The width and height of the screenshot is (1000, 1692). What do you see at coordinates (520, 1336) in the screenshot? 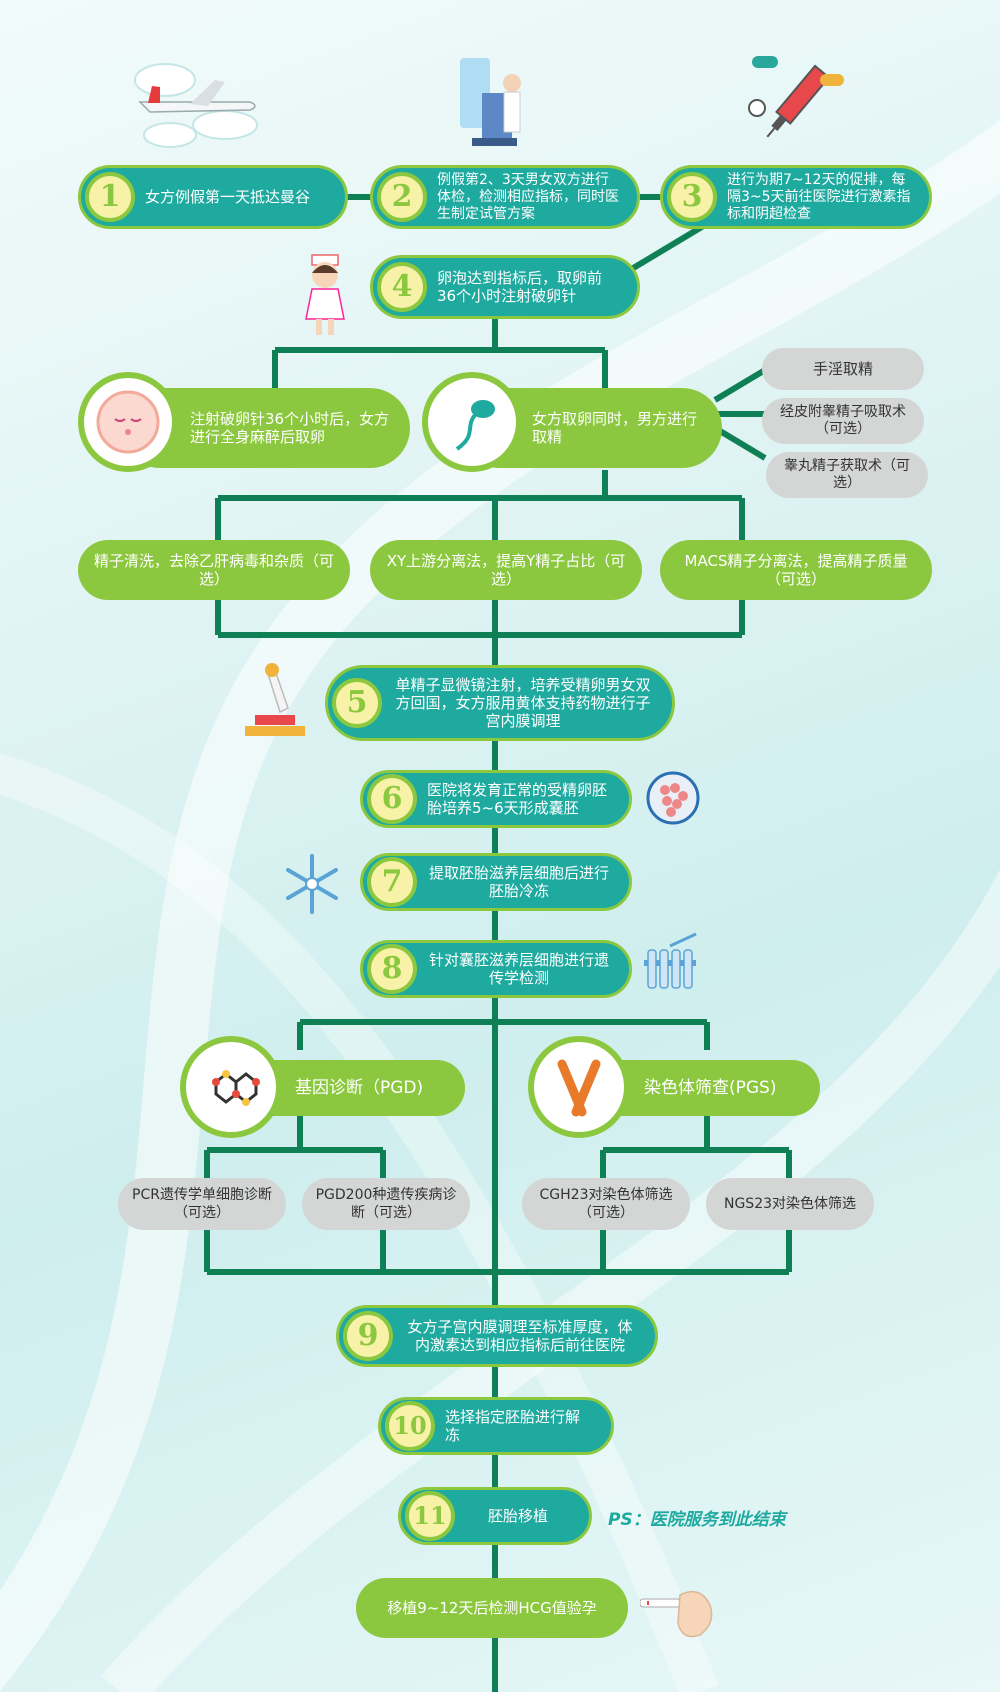
I see `step-text: 女方子宫内膜调理至标准厚度，体内激素达到相应指标后前往医院` at bounding box center [520, 1336].